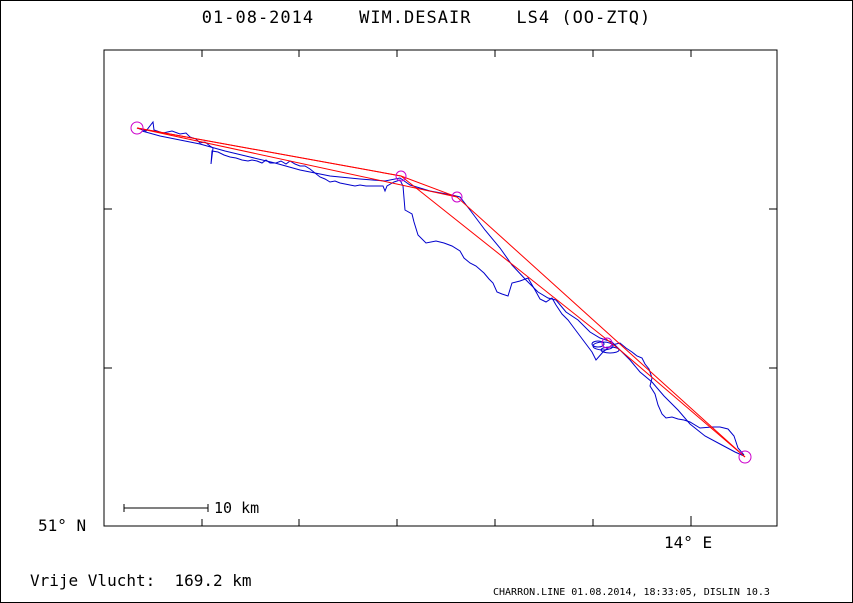  Describe the element at coordinates (213, 580) in the screenshot. I see `distance-value: 169.2 km` at that location.